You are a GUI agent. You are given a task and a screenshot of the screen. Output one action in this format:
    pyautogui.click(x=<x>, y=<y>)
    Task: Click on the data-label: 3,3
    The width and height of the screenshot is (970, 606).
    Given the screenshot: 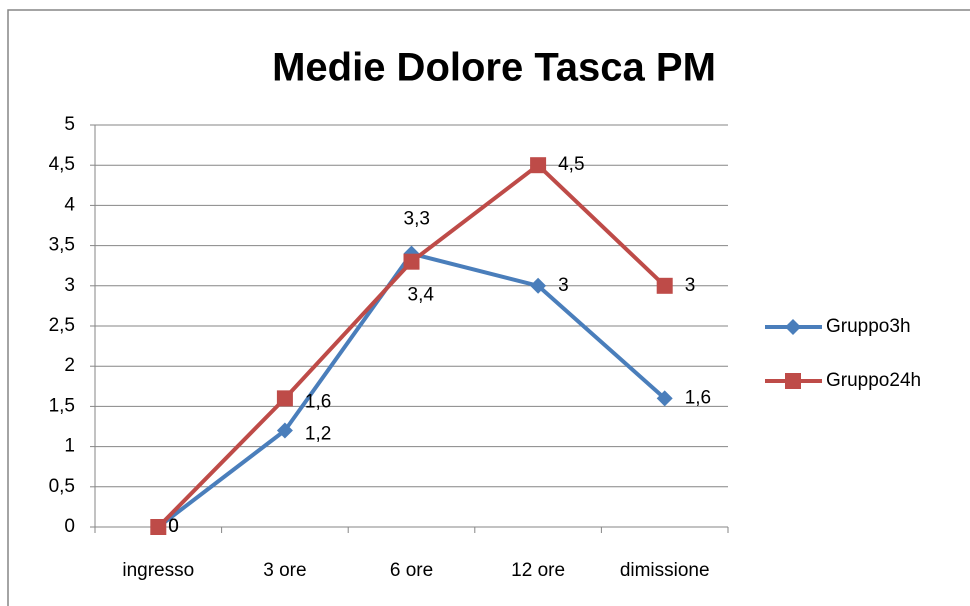 What is the action you would take?
    pyautogui.click(x=417, y=219)
    